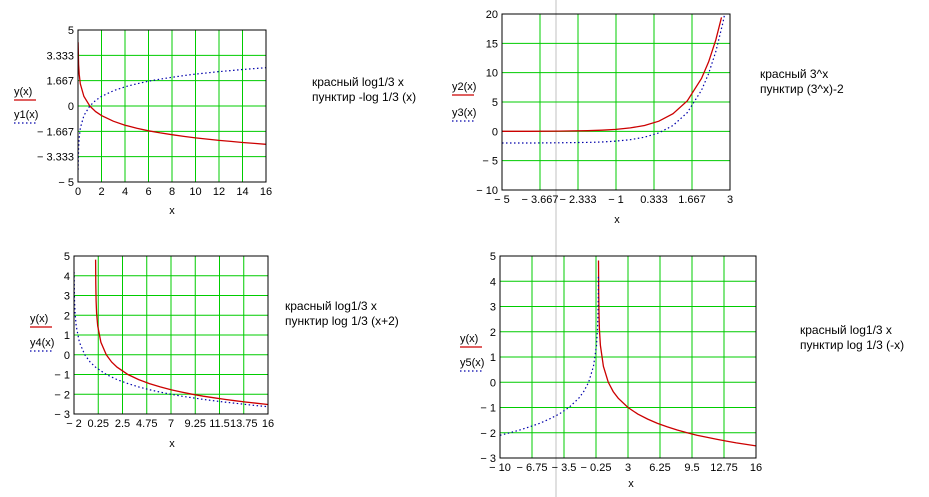 Image resolution: width=929 pixels, height=497 pixels. I want to click on x-tick-label: 2.5, so click(122, 424).